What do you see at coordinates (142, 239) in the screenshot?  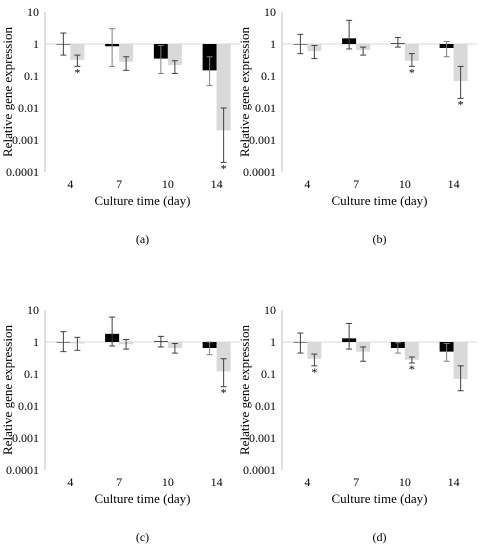 I see `panel-label: (a)` at bounding box center [142, 239].